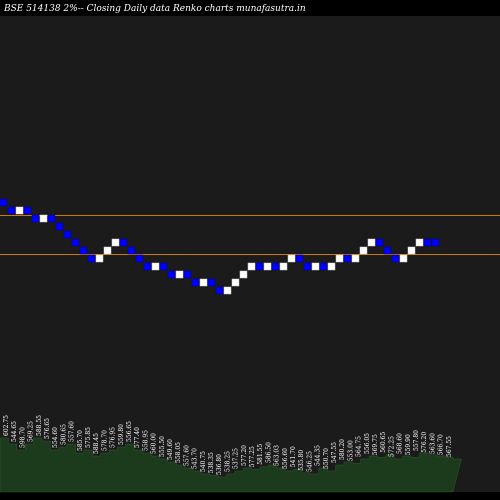 Image resolution: width=500 pixels, height=500 pixels. I want to click on volume-label: 575.85, so click(88, 437).